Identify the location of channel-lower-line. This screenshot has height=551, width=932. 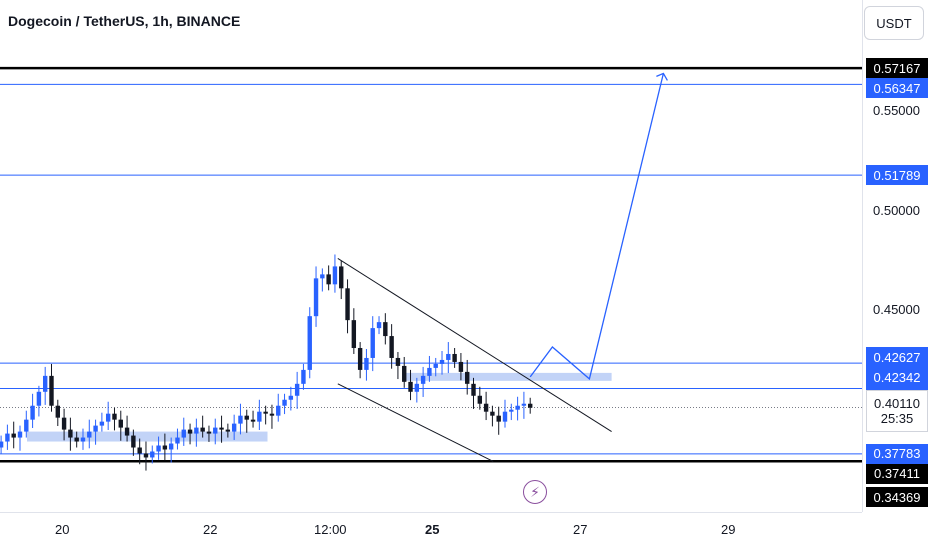
(415, 422).